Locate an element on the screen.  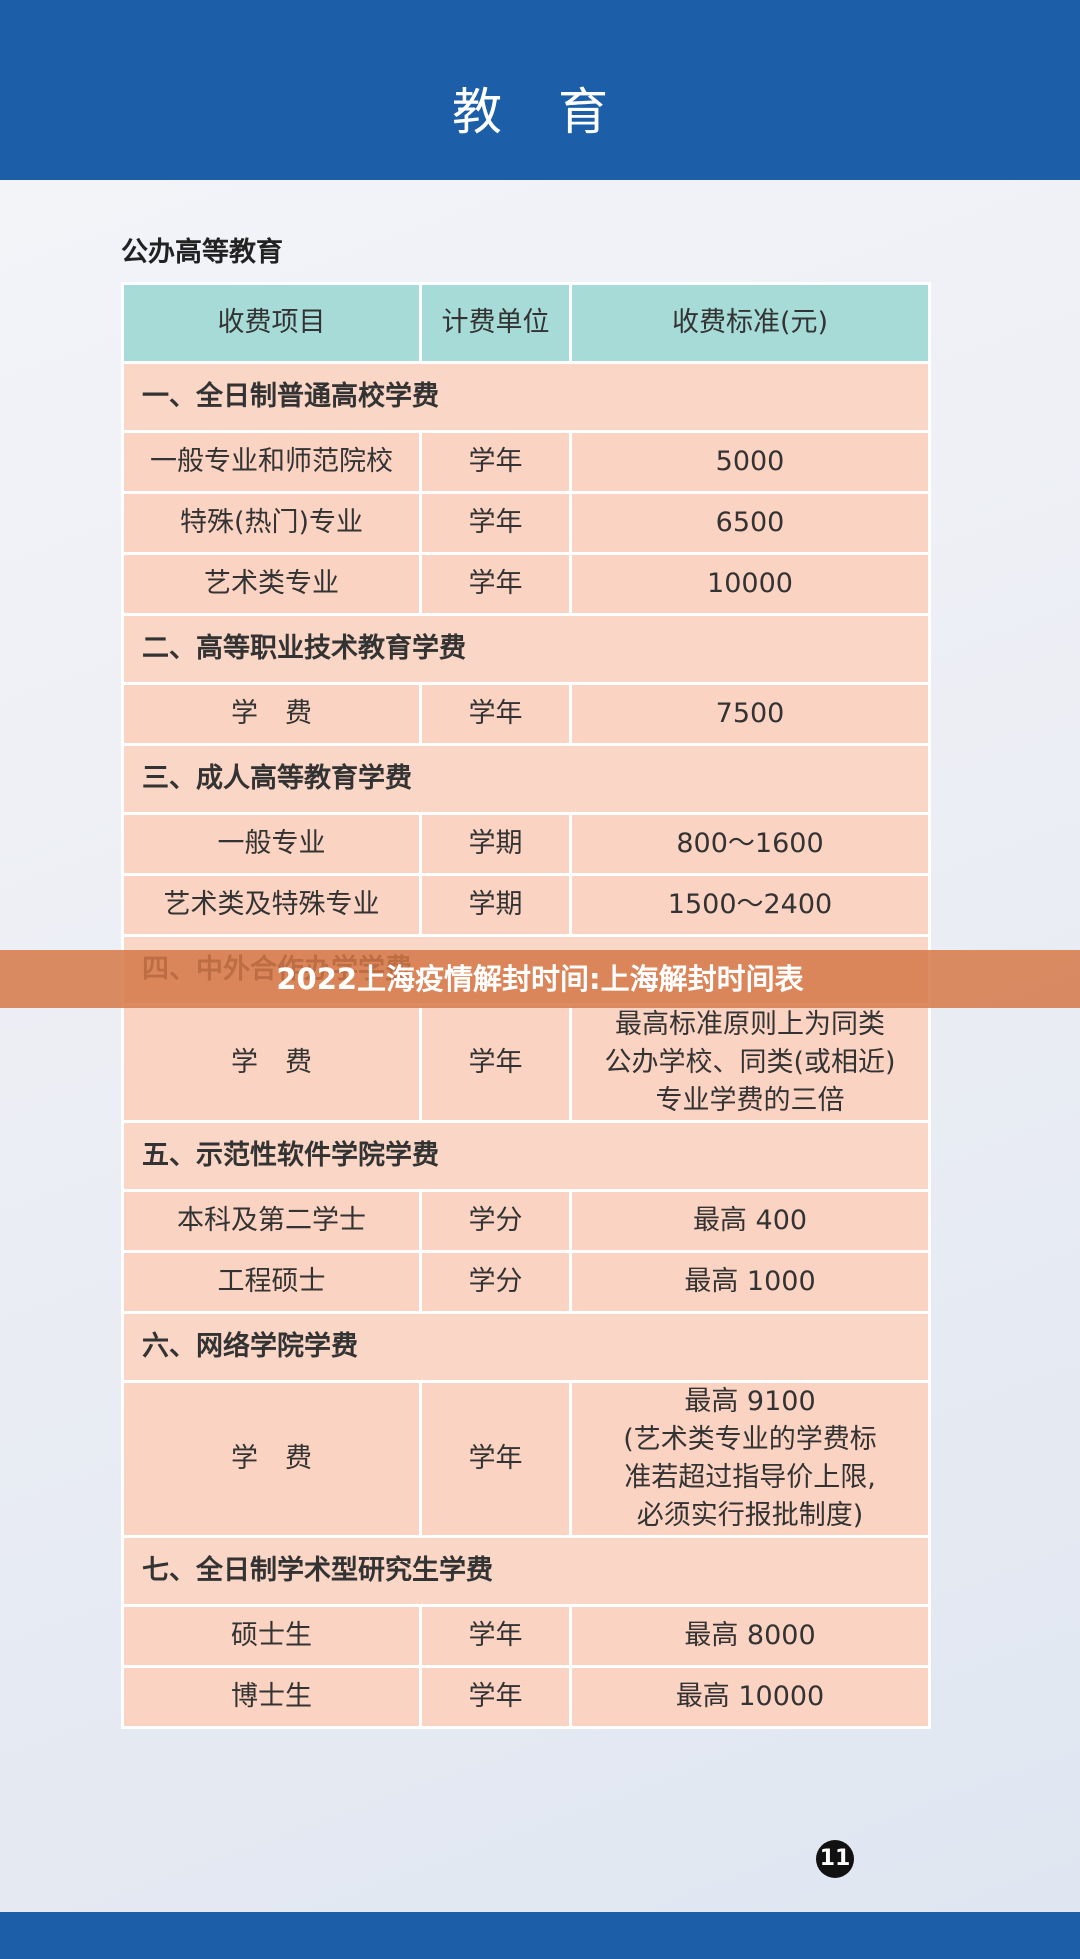
table-cell: 本科及第二学士 is located at coordinates (271, 1221).